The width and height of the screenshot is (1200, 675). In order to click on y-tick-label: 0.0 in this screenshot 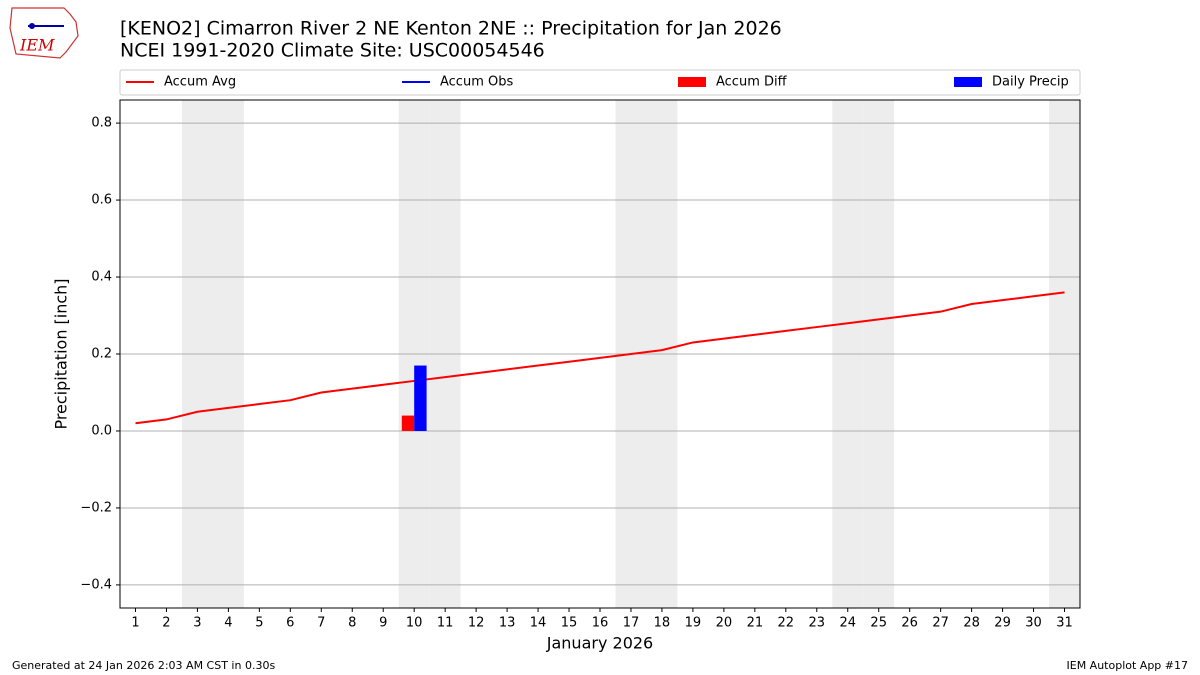, I will do `click(101, 430)`.